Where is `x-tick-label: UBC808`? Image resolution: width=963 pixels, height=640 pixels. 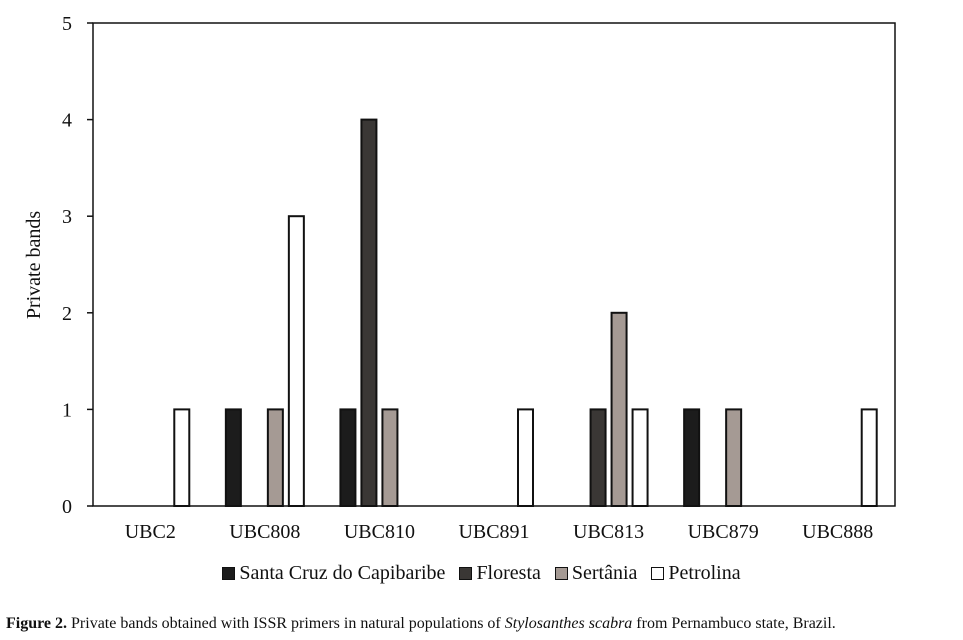 x-tick-label: UBC808 is located at coordinates (264, 532).